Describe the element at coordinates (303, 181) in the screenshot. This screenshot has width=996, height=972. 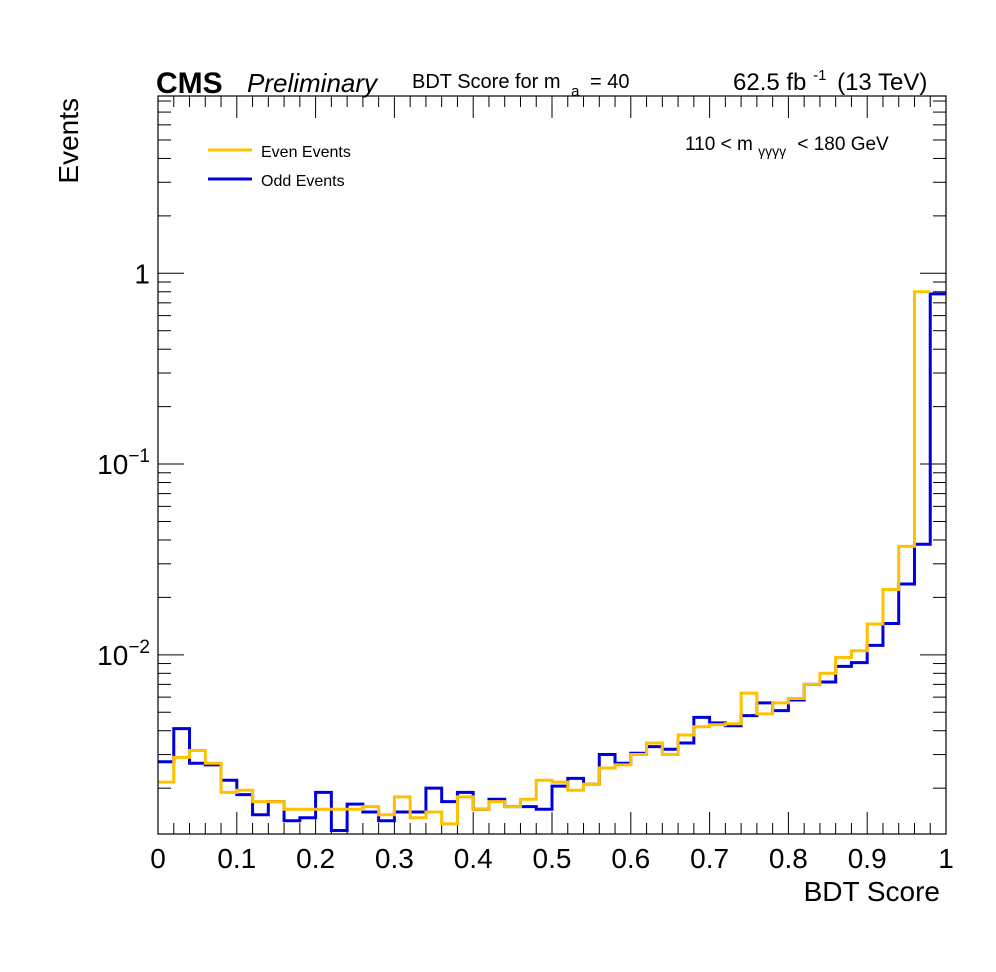
I see `legend-odd-label: Odd Events` at that location.